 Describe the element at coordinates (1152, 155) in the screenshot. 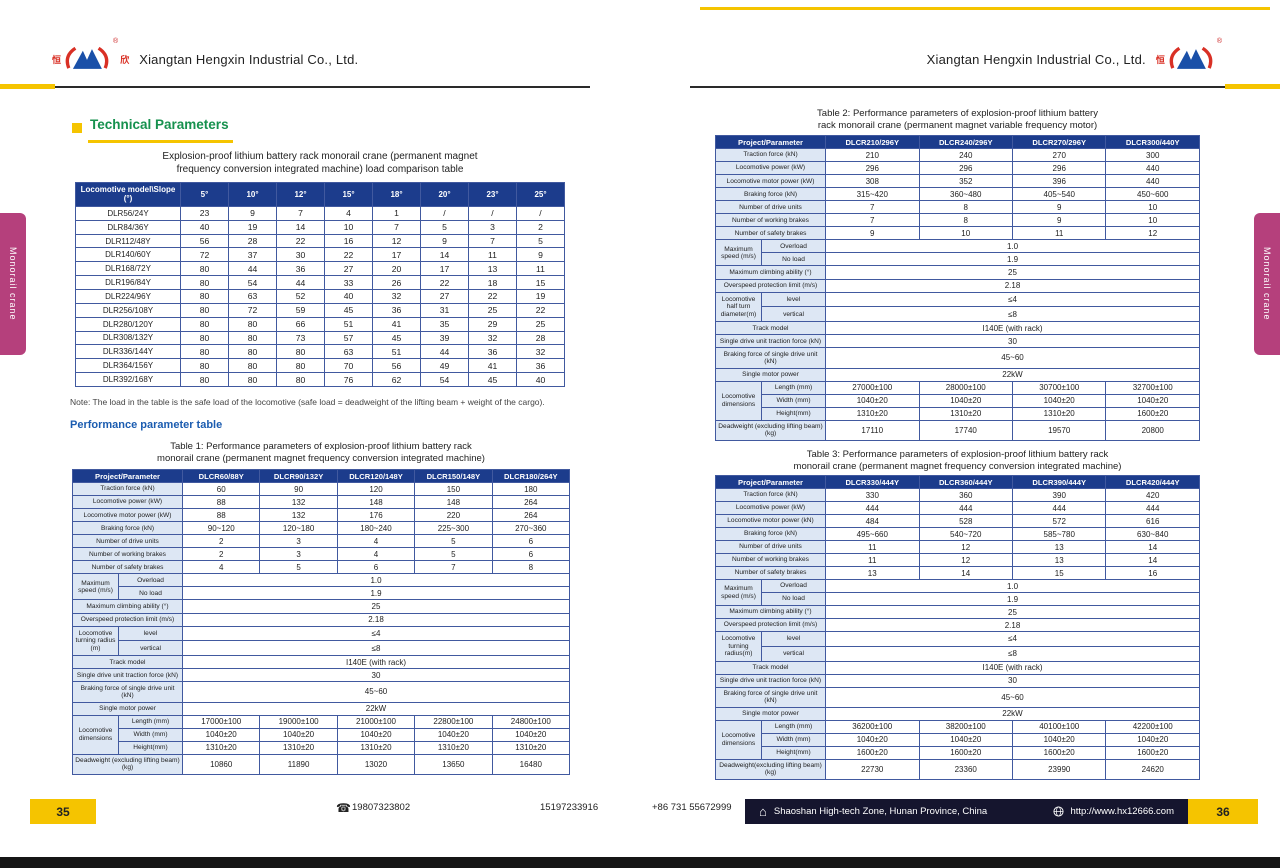

I see `cell: 300` at that location.